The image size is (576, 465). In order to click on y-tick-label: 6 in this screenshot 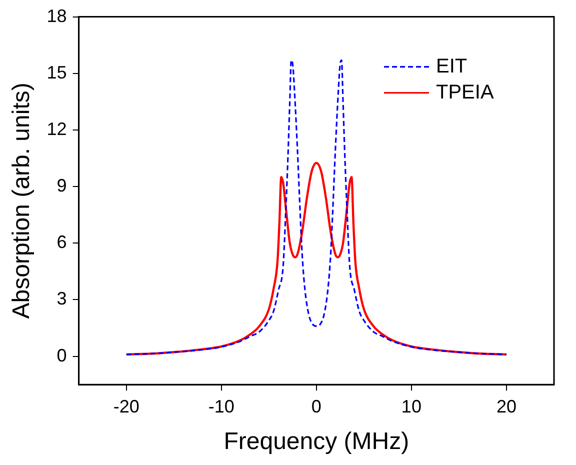, I will do `click(61, 242)`.